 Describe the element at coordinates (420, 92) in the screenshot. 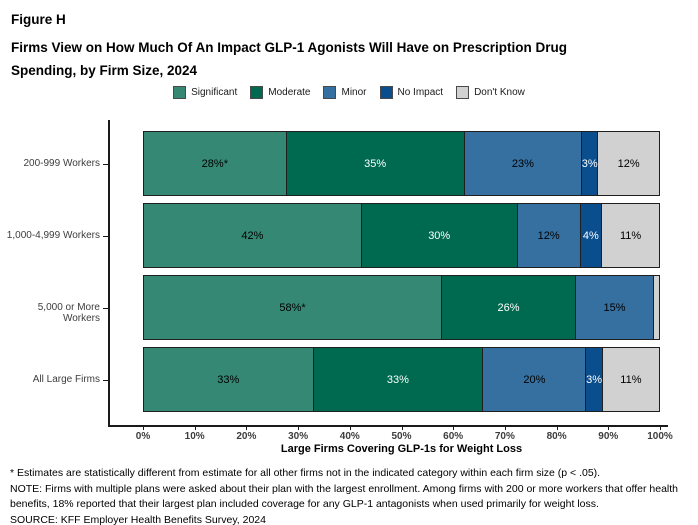

I see `legend-label-no-impact: No Impact` at that location.